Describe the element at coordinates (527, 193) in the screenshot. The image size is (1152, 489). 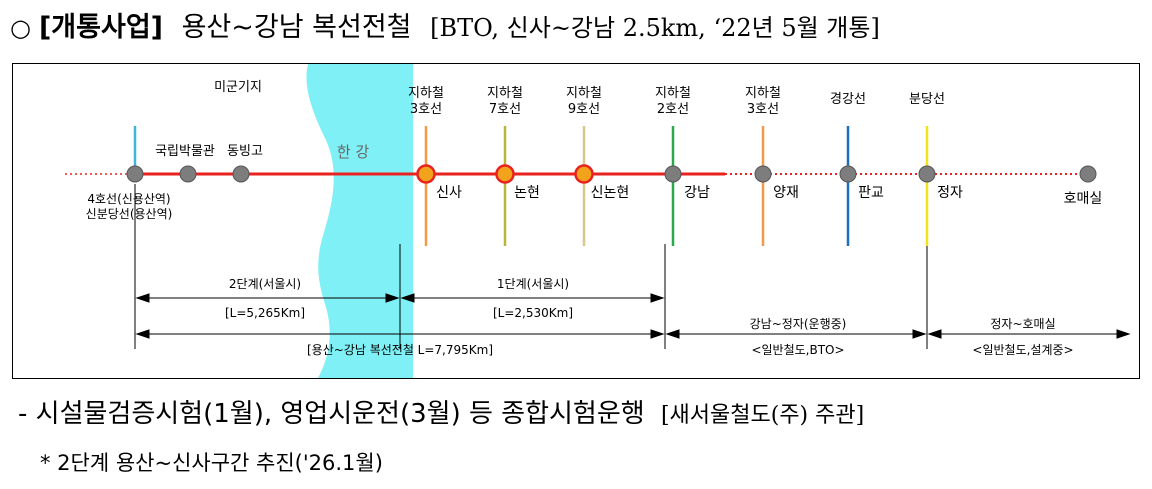
I see `station-label-nonhyeon: 논현` at that location.